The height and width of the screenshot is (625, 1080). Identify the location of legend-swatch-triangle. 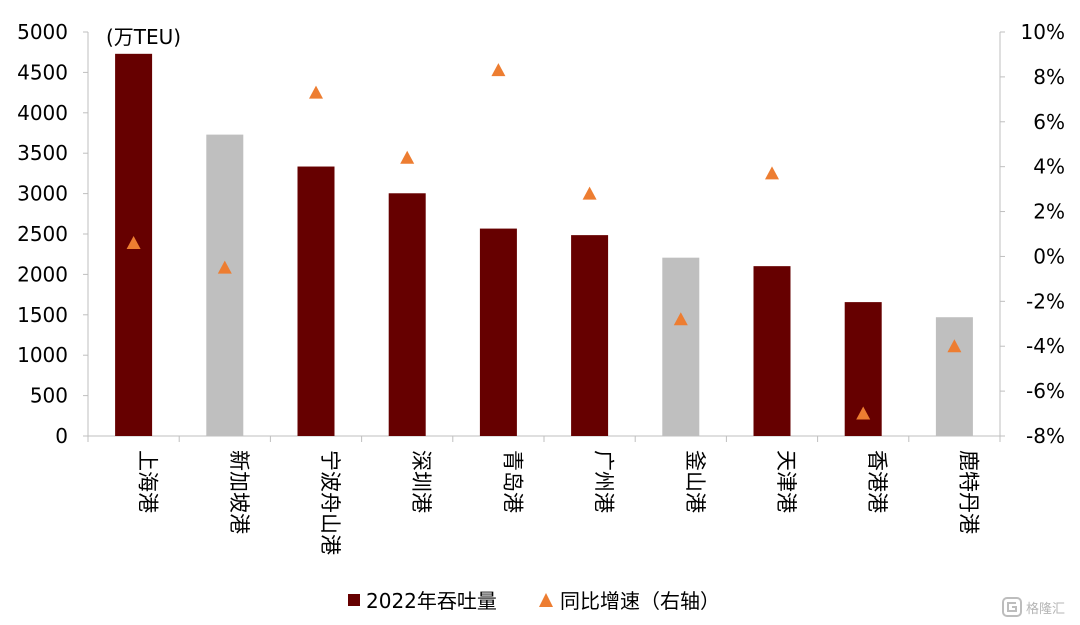
(546, 600).